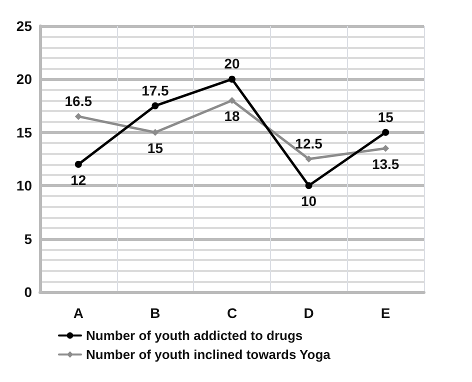 Image resolution: width=472 pixels, height=382 pixels. I want to click on data-label: 12, so click(78, 180).